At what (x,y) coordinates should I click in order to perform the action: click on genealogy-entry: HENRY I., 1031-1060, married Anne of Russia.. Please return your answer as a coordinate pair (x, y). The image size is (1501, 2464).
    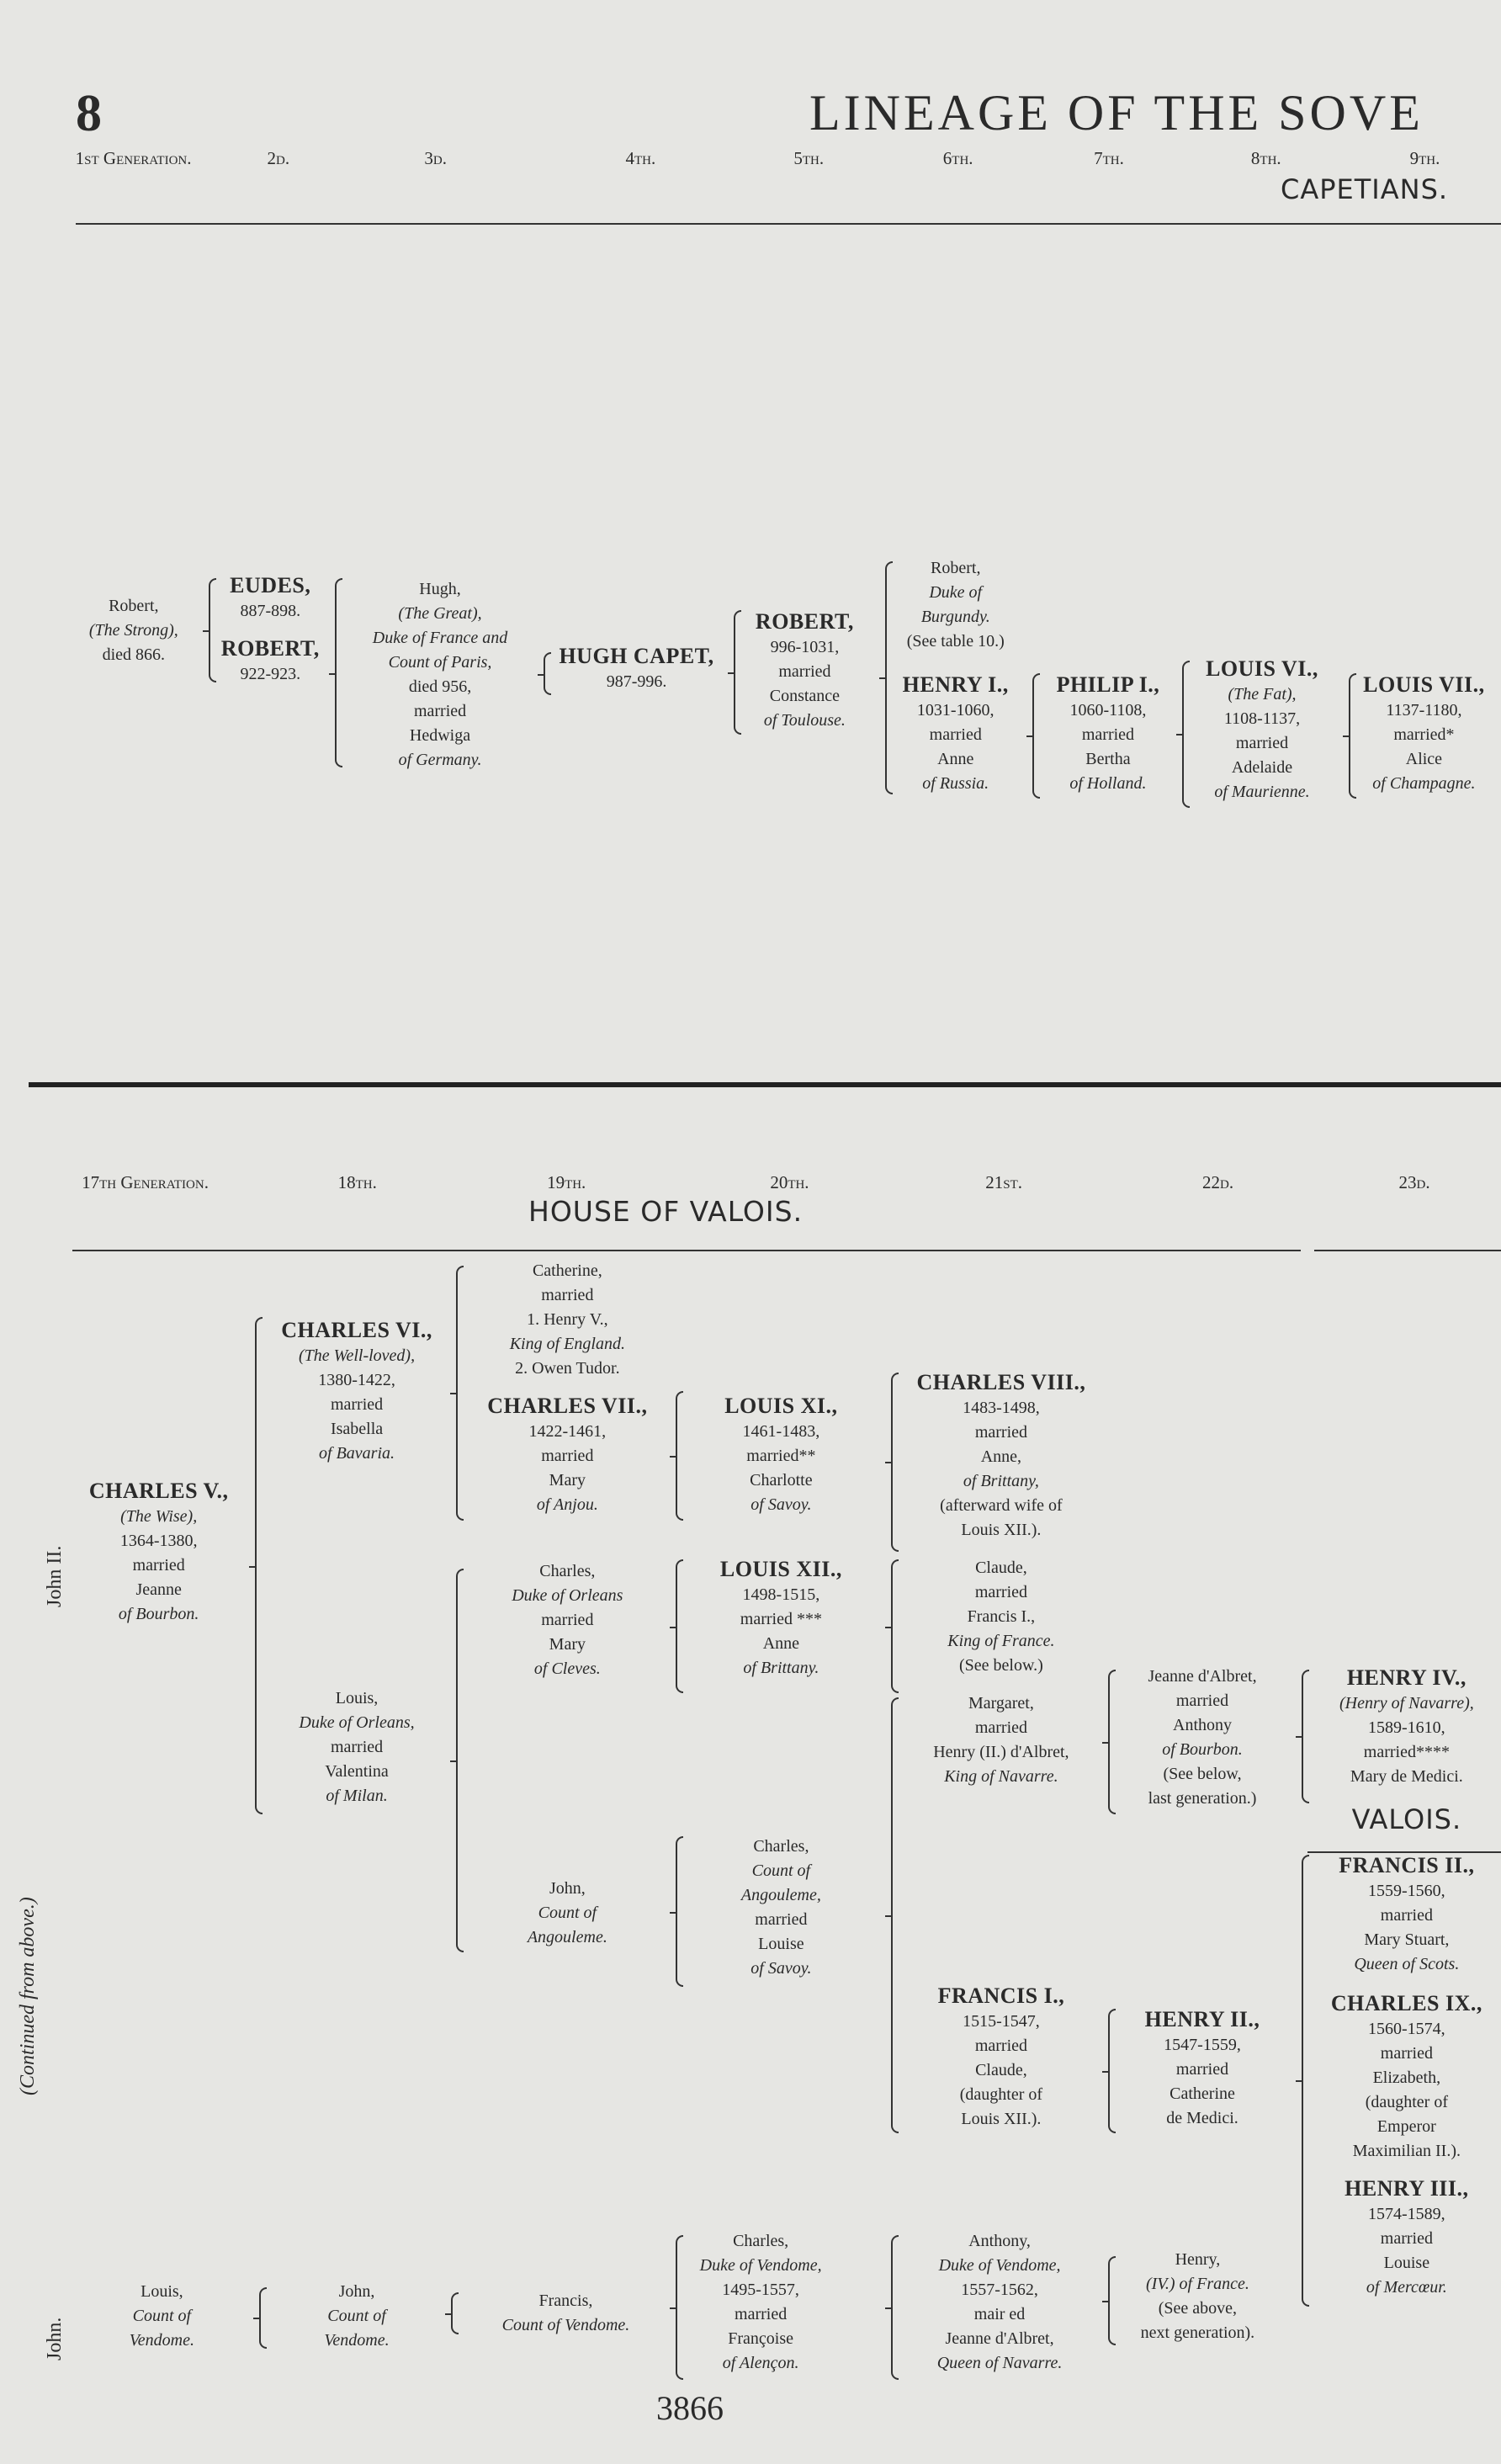
    Looking at the image, I should click on (956, 734).